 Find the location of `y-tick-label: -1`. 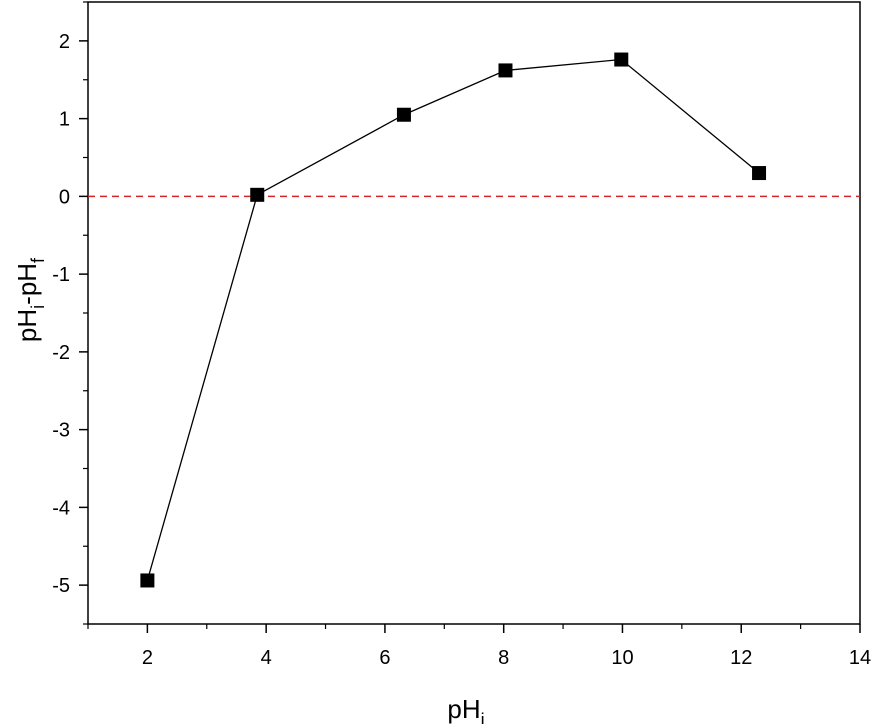

y-tick-label: -1 is located at coordinates (61, 275).